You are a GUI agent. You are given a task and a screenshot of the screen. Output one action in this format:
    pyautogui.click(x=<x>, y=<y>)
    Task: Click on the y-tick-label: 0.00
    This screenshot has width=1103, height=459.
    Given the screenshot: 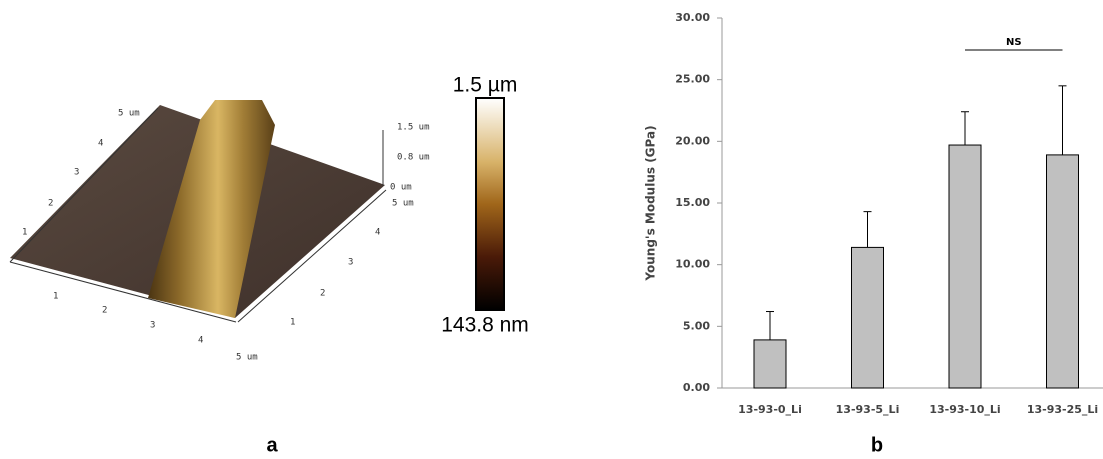 What is the action you would take?
    pyautogui.click(x=696, y=387)
    